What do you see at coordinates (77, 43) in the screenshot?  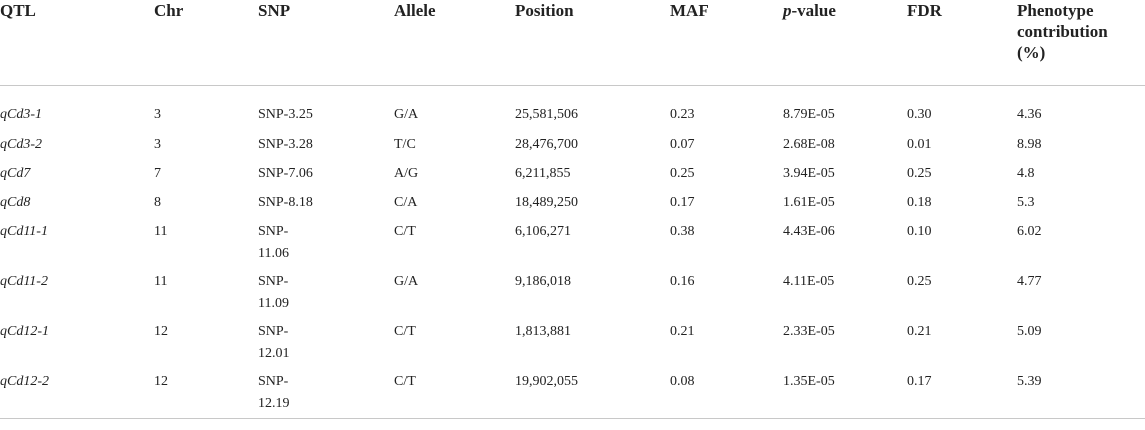 I see `header-qtl: QTL` at bounding box center [77, 43].